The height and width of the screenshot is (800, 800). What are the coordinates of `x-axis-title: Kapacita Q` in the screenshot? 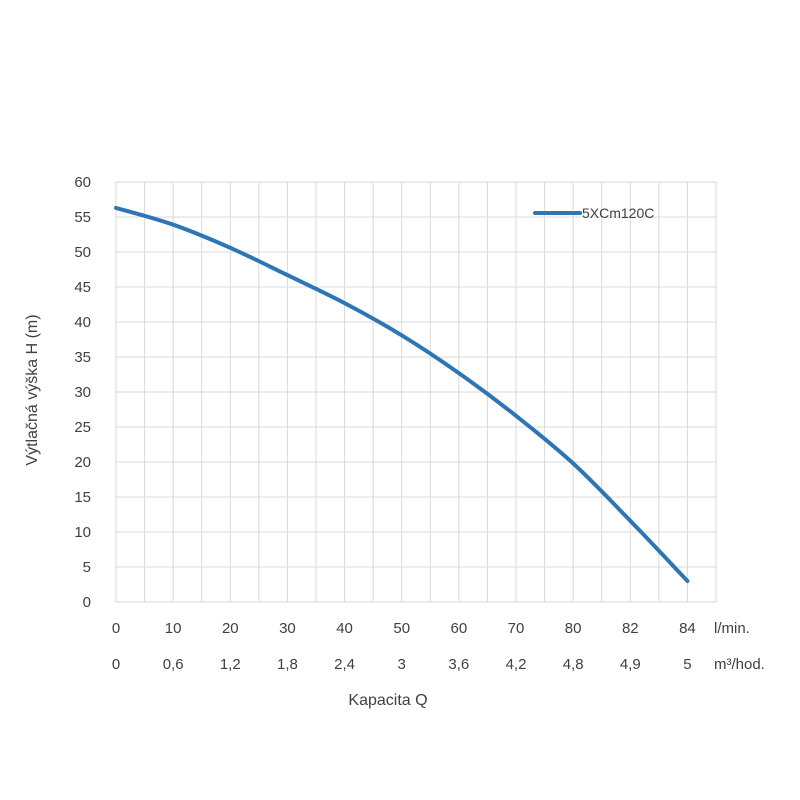 It's located at (387, 700).